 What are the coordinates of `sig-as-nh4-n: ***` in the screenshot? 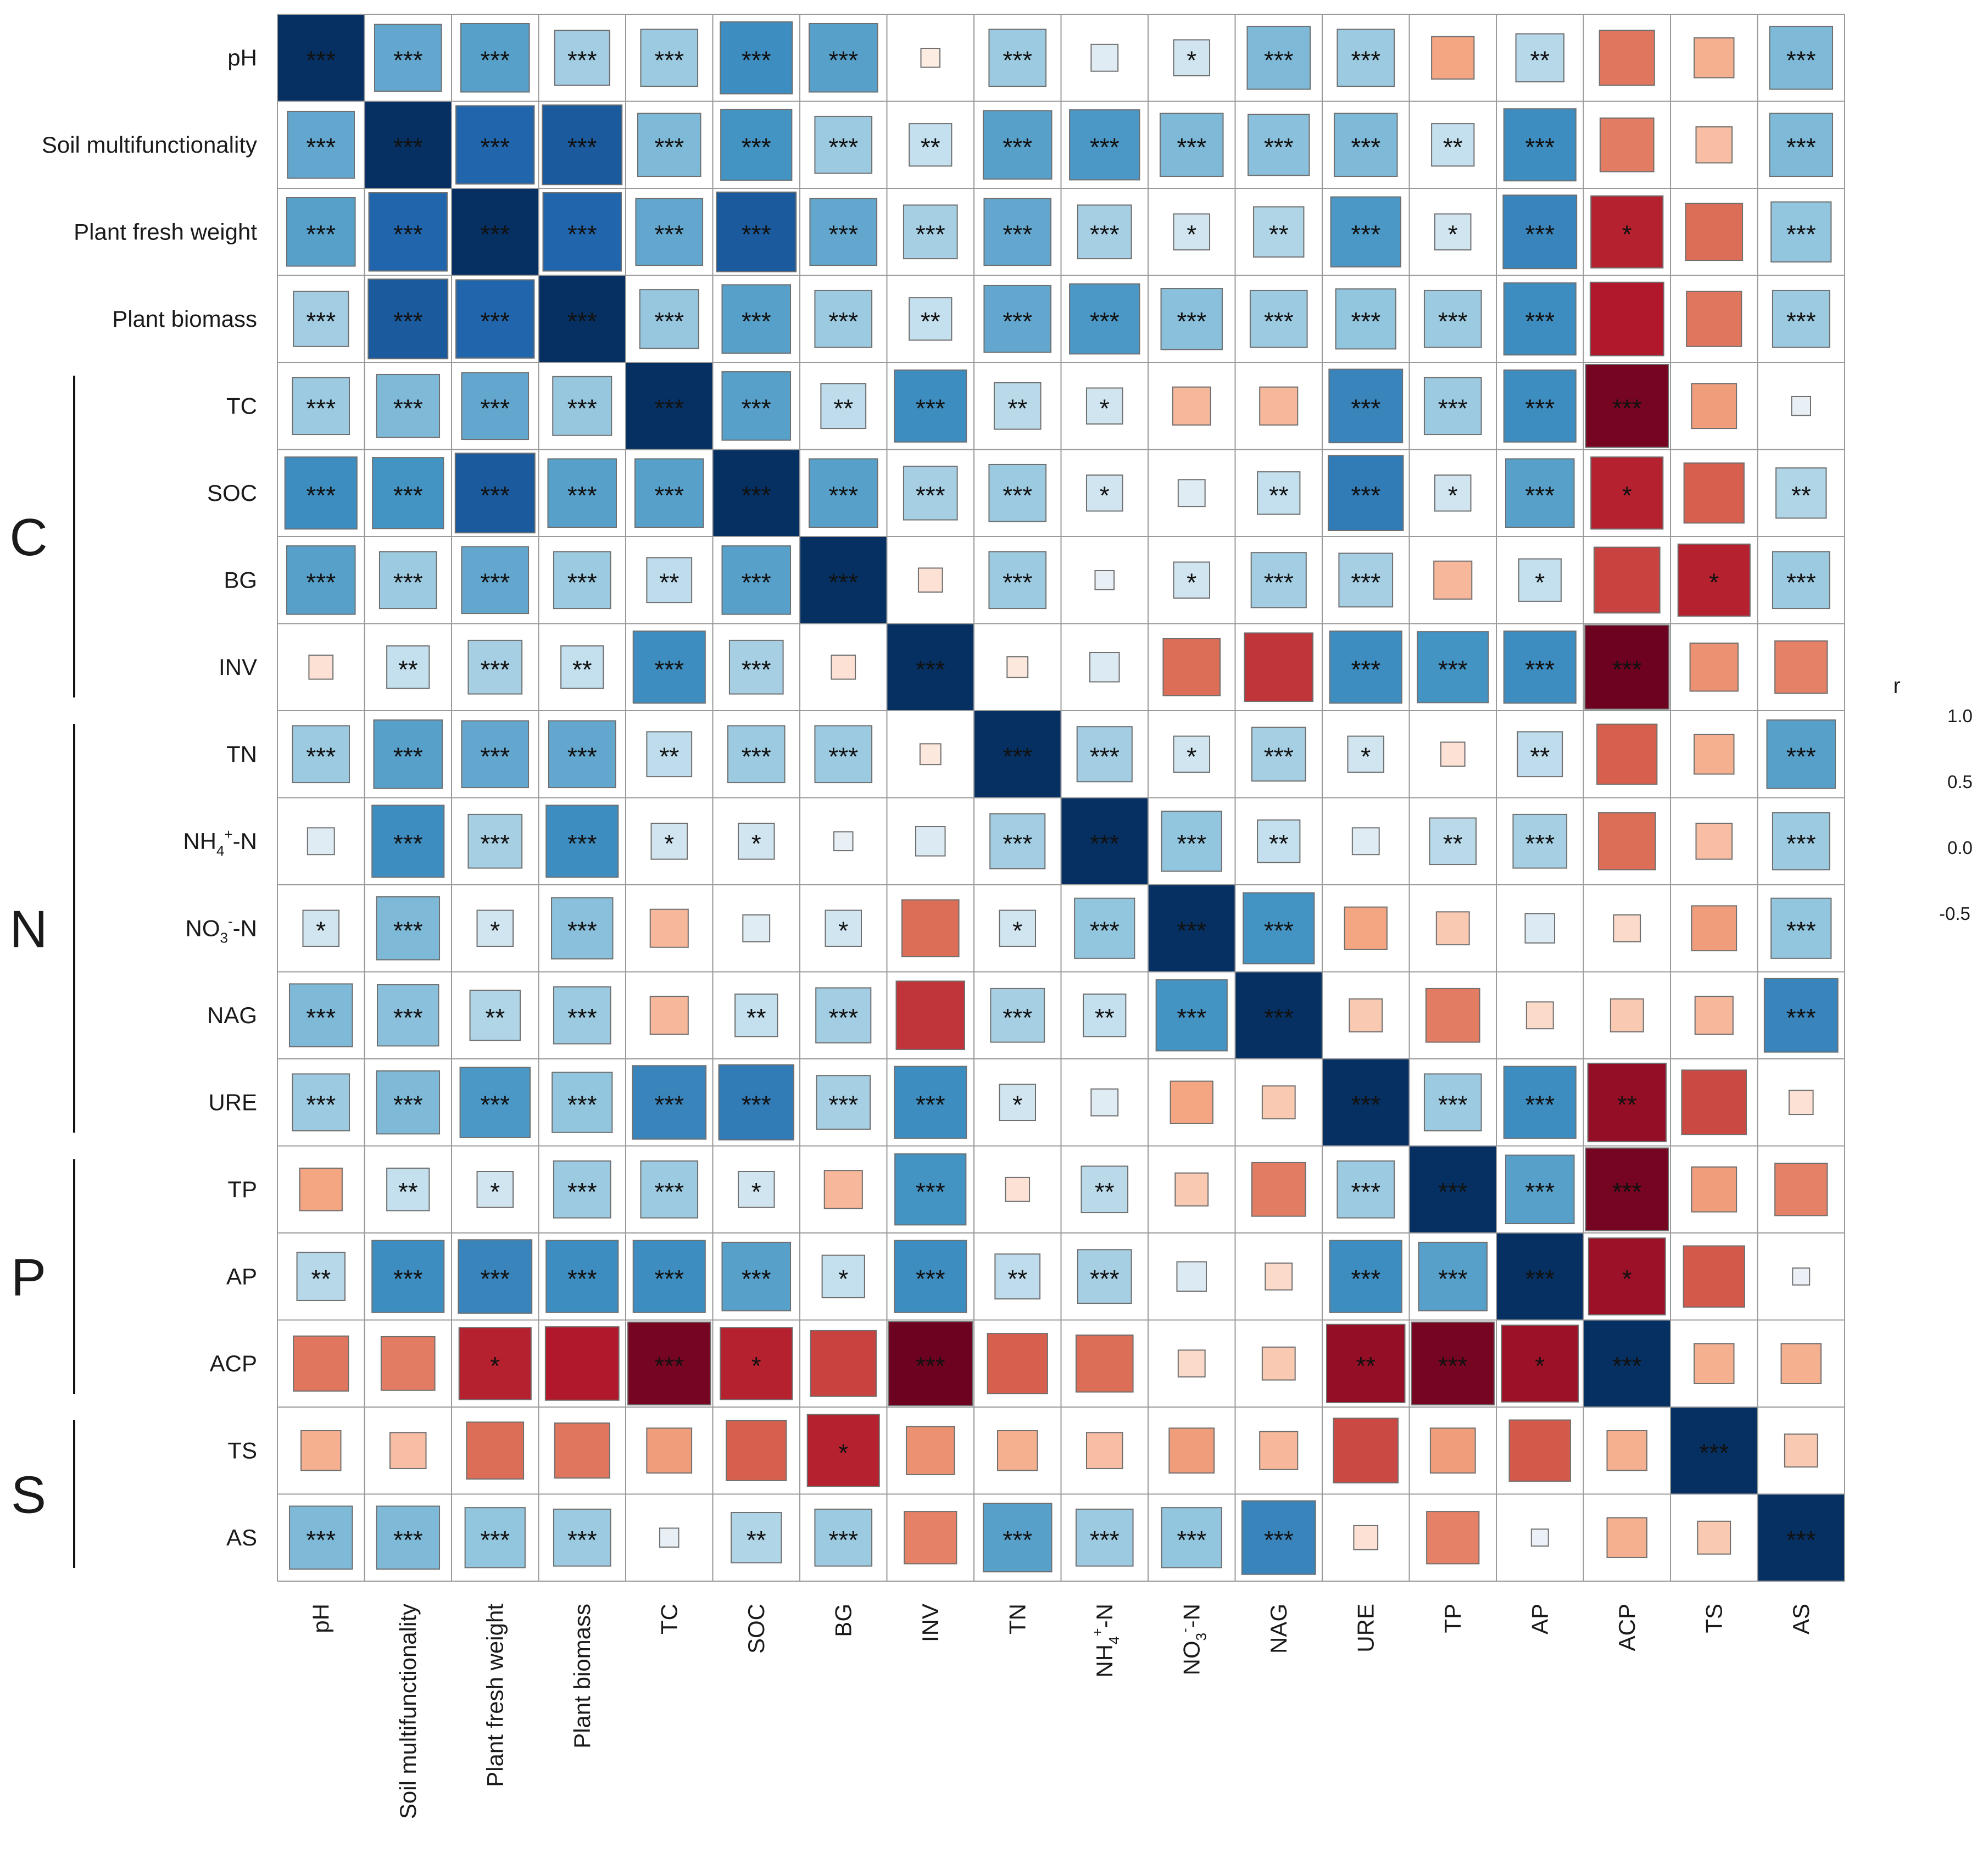 It's located at (1105, 1540).